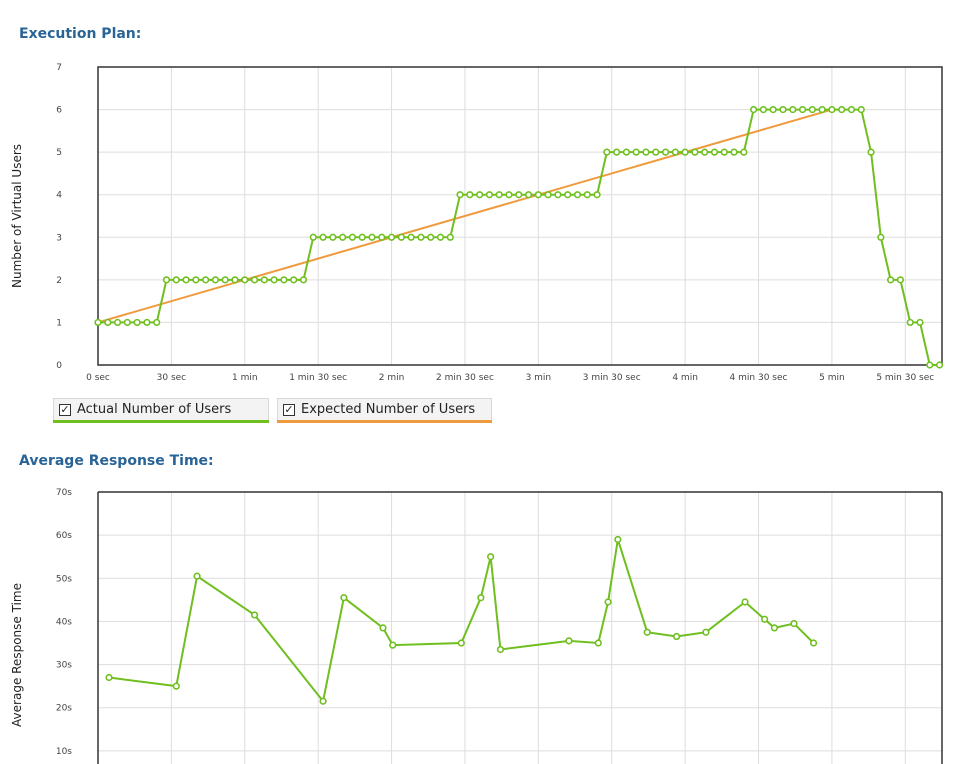  What do you see at coordinates (59, 238) in the screenshot?
I see `y-tick-label: 3` at bounding box center [59, 238].